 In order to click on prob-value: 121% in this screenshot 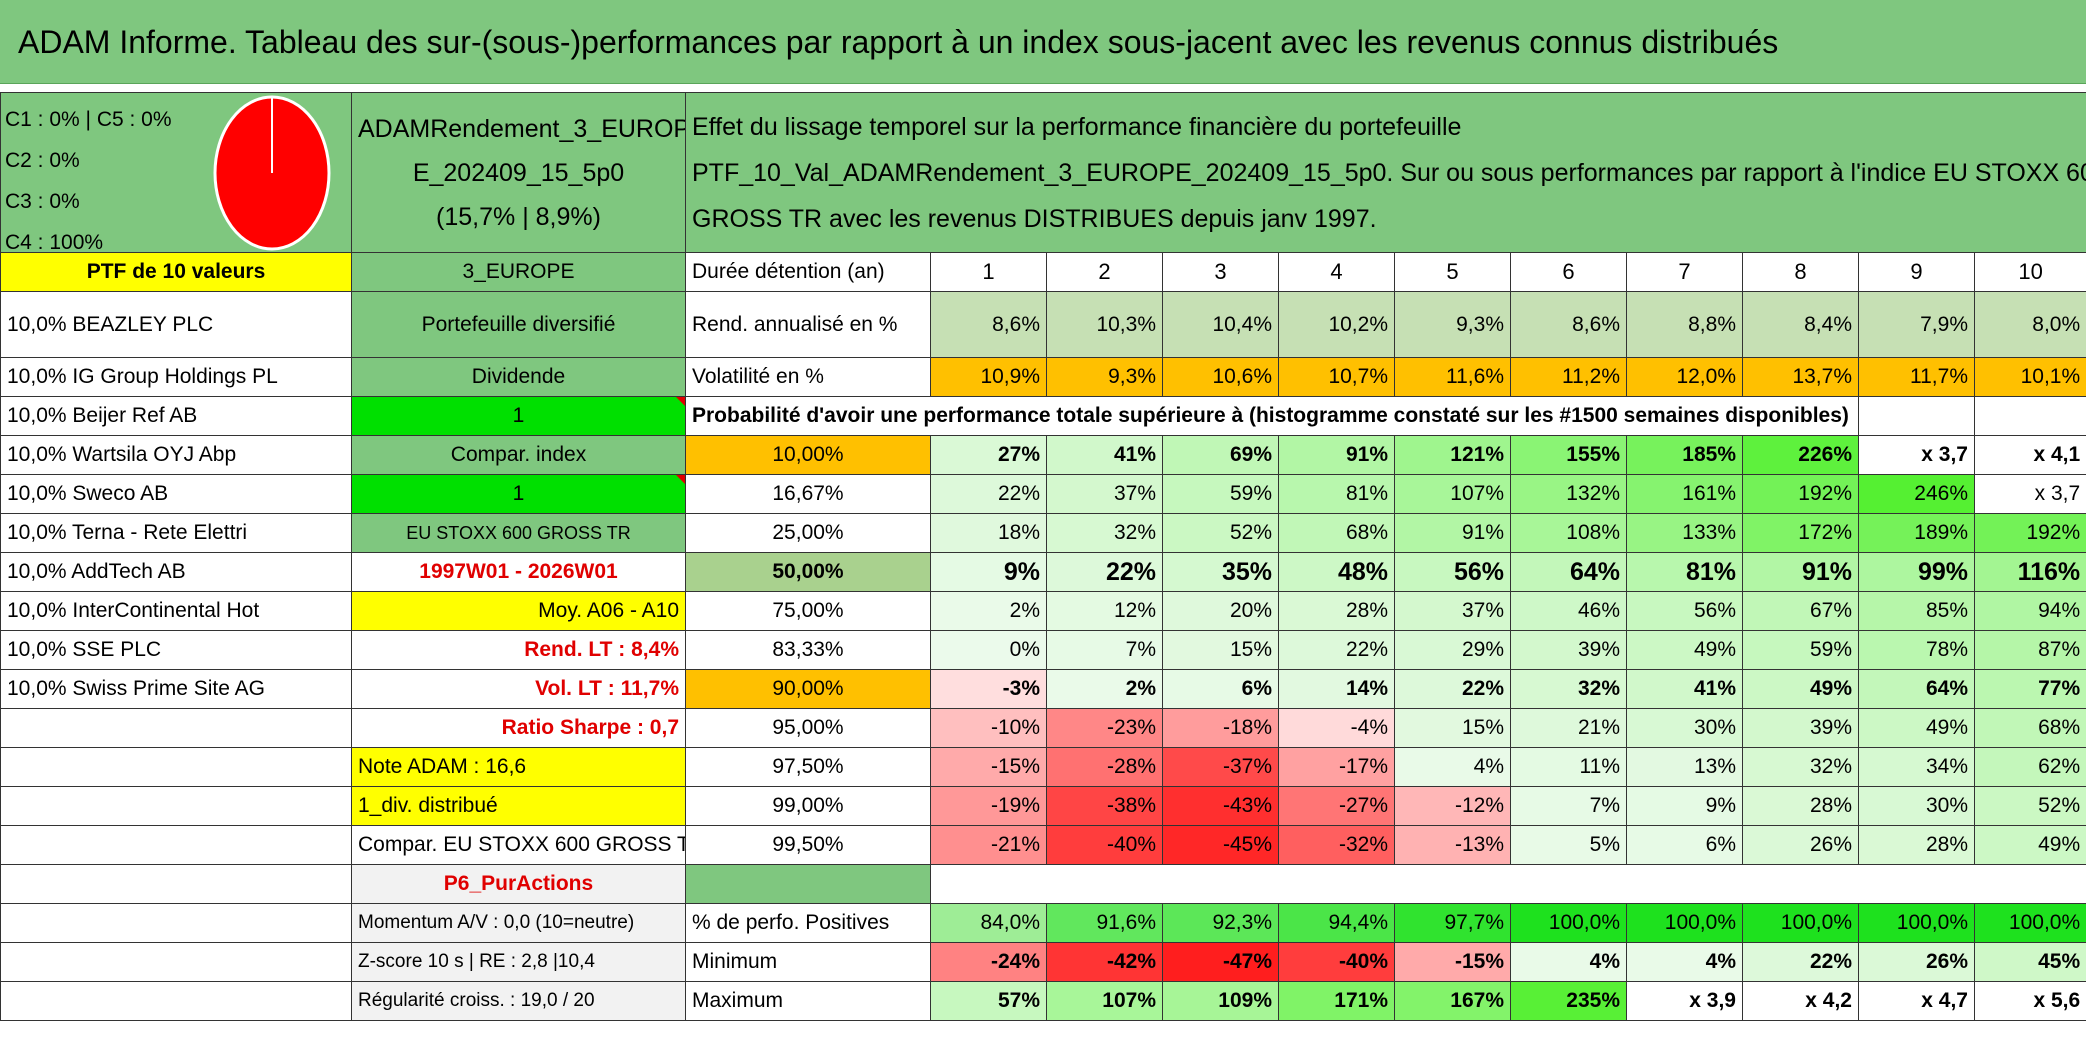, I will do `click(1452, 455)`.